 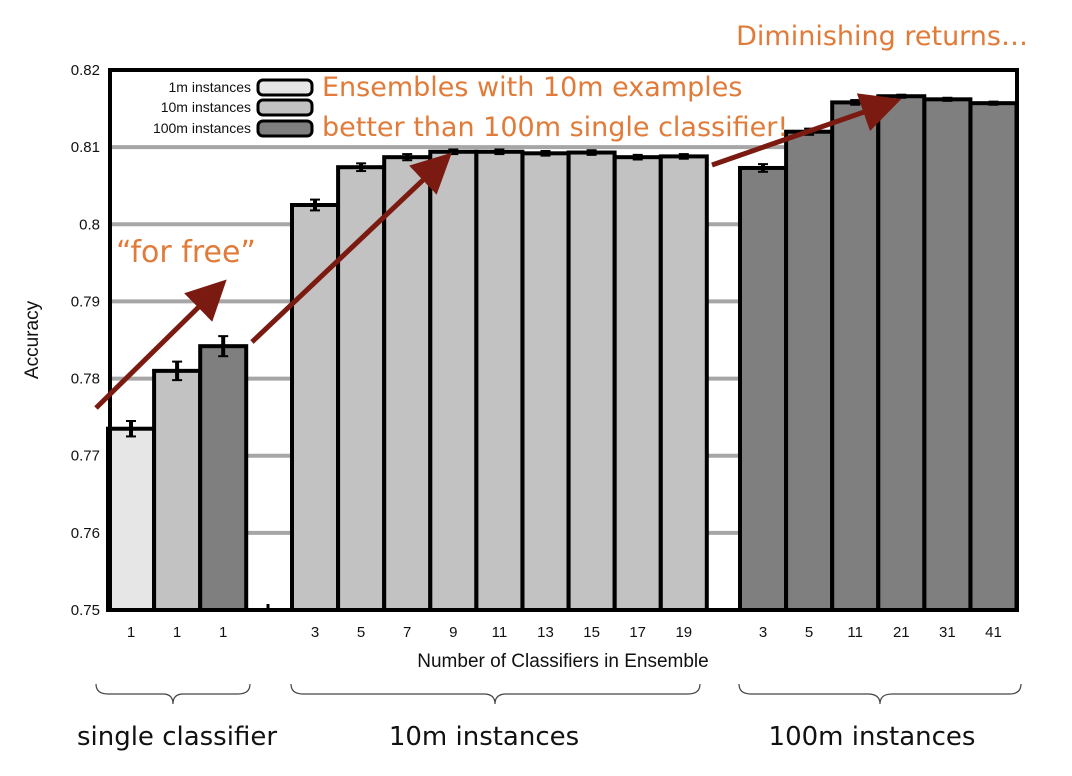 What do you see at coordinates (591, 632) in the screenshot?
I see `x-tick-label: 15` at bounding box center [591, 632].